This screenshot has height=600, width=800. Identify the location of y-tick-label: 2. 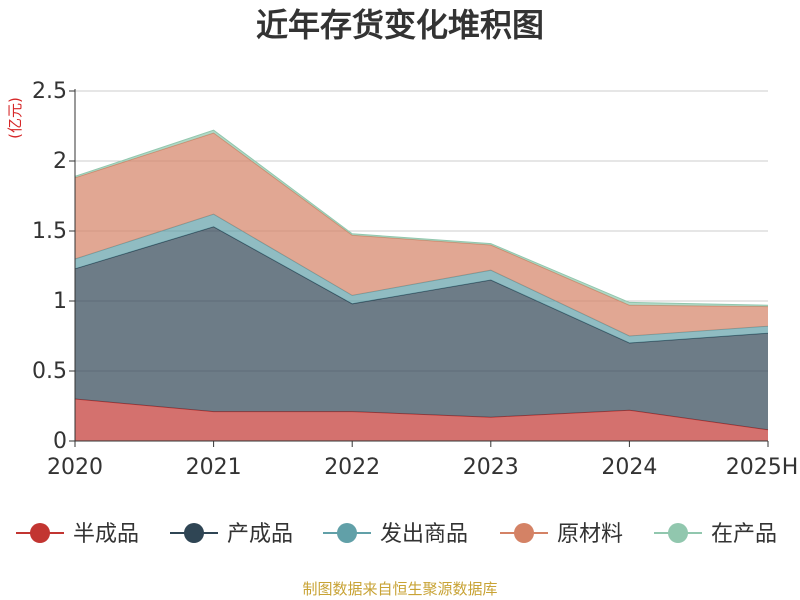
(60, 161).